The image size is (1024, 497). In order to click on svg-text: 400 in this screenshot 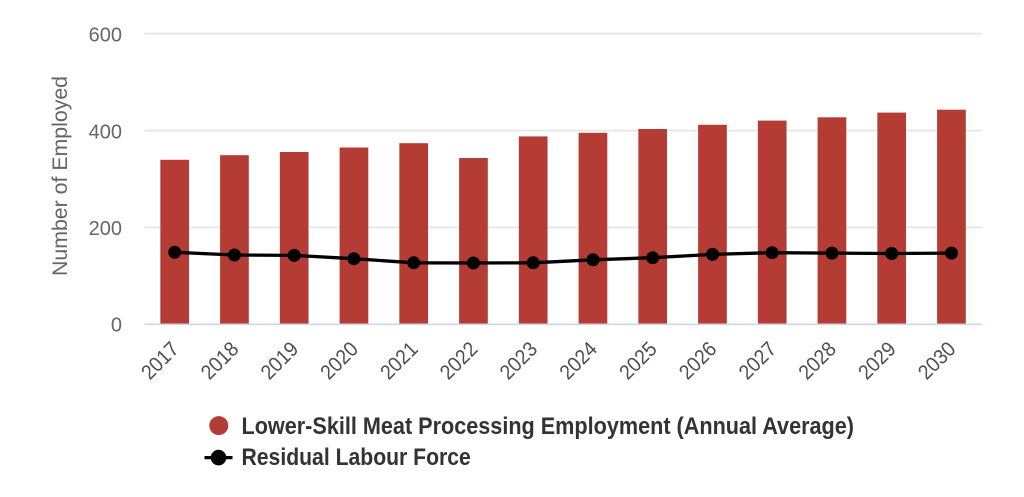, I will do `click(105, 132)`.